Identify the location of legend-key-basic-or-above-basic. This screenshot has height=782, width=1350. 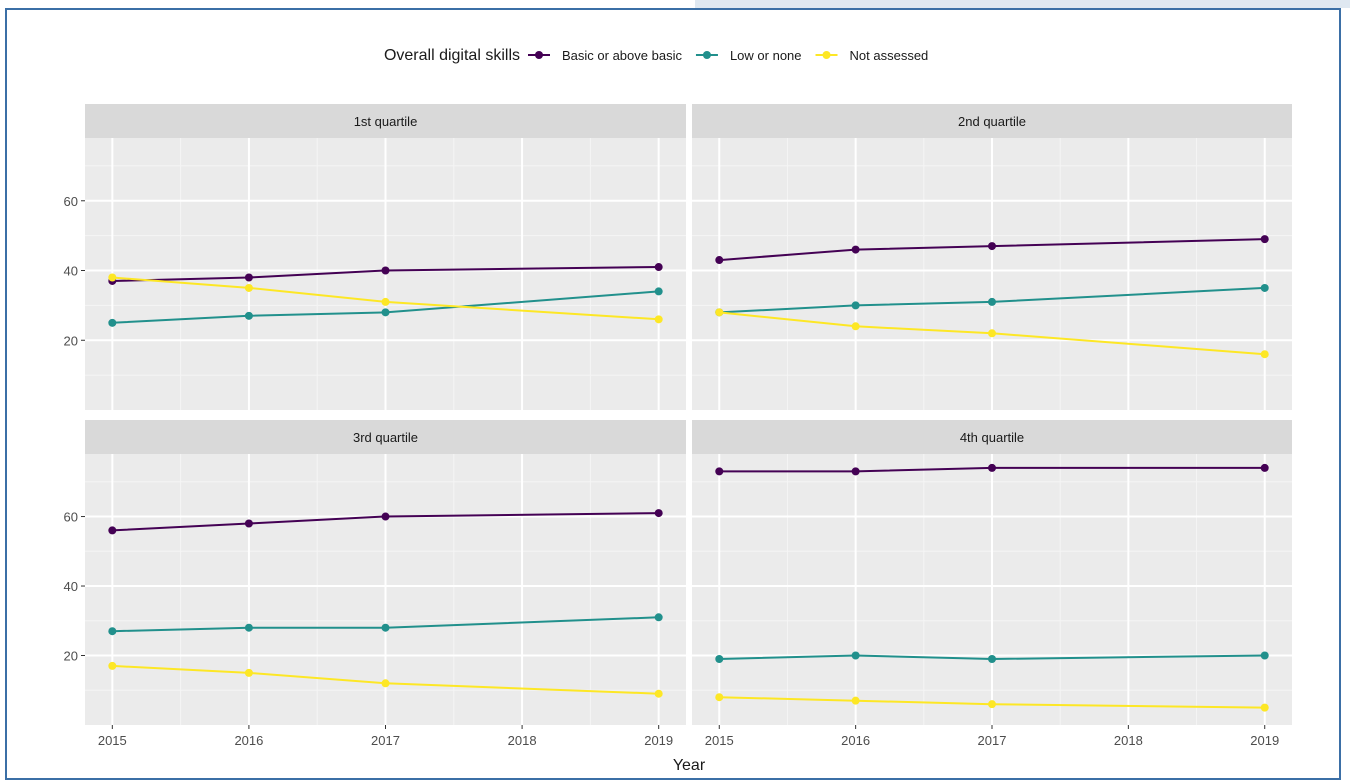
(539, 55).